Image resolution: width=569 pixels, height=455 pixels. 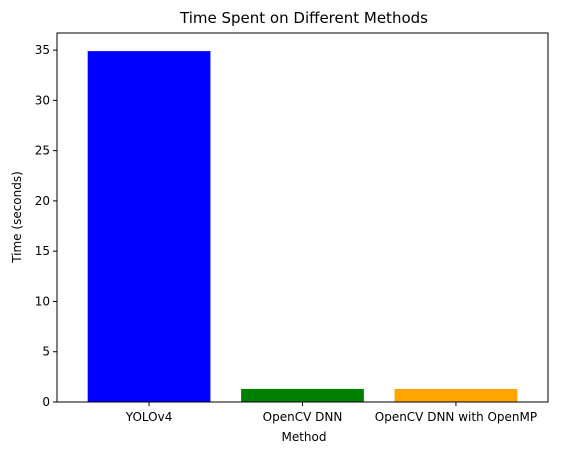 I want to click on x-axis-label: Method, so click(x=303, y=437).